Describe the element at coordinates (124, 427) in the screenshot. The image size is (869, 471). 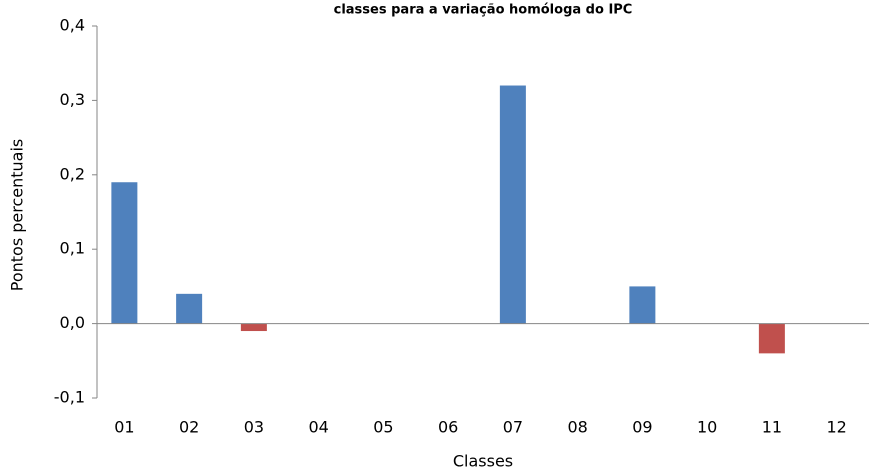
I see `x-tick-label: 01` at that location.